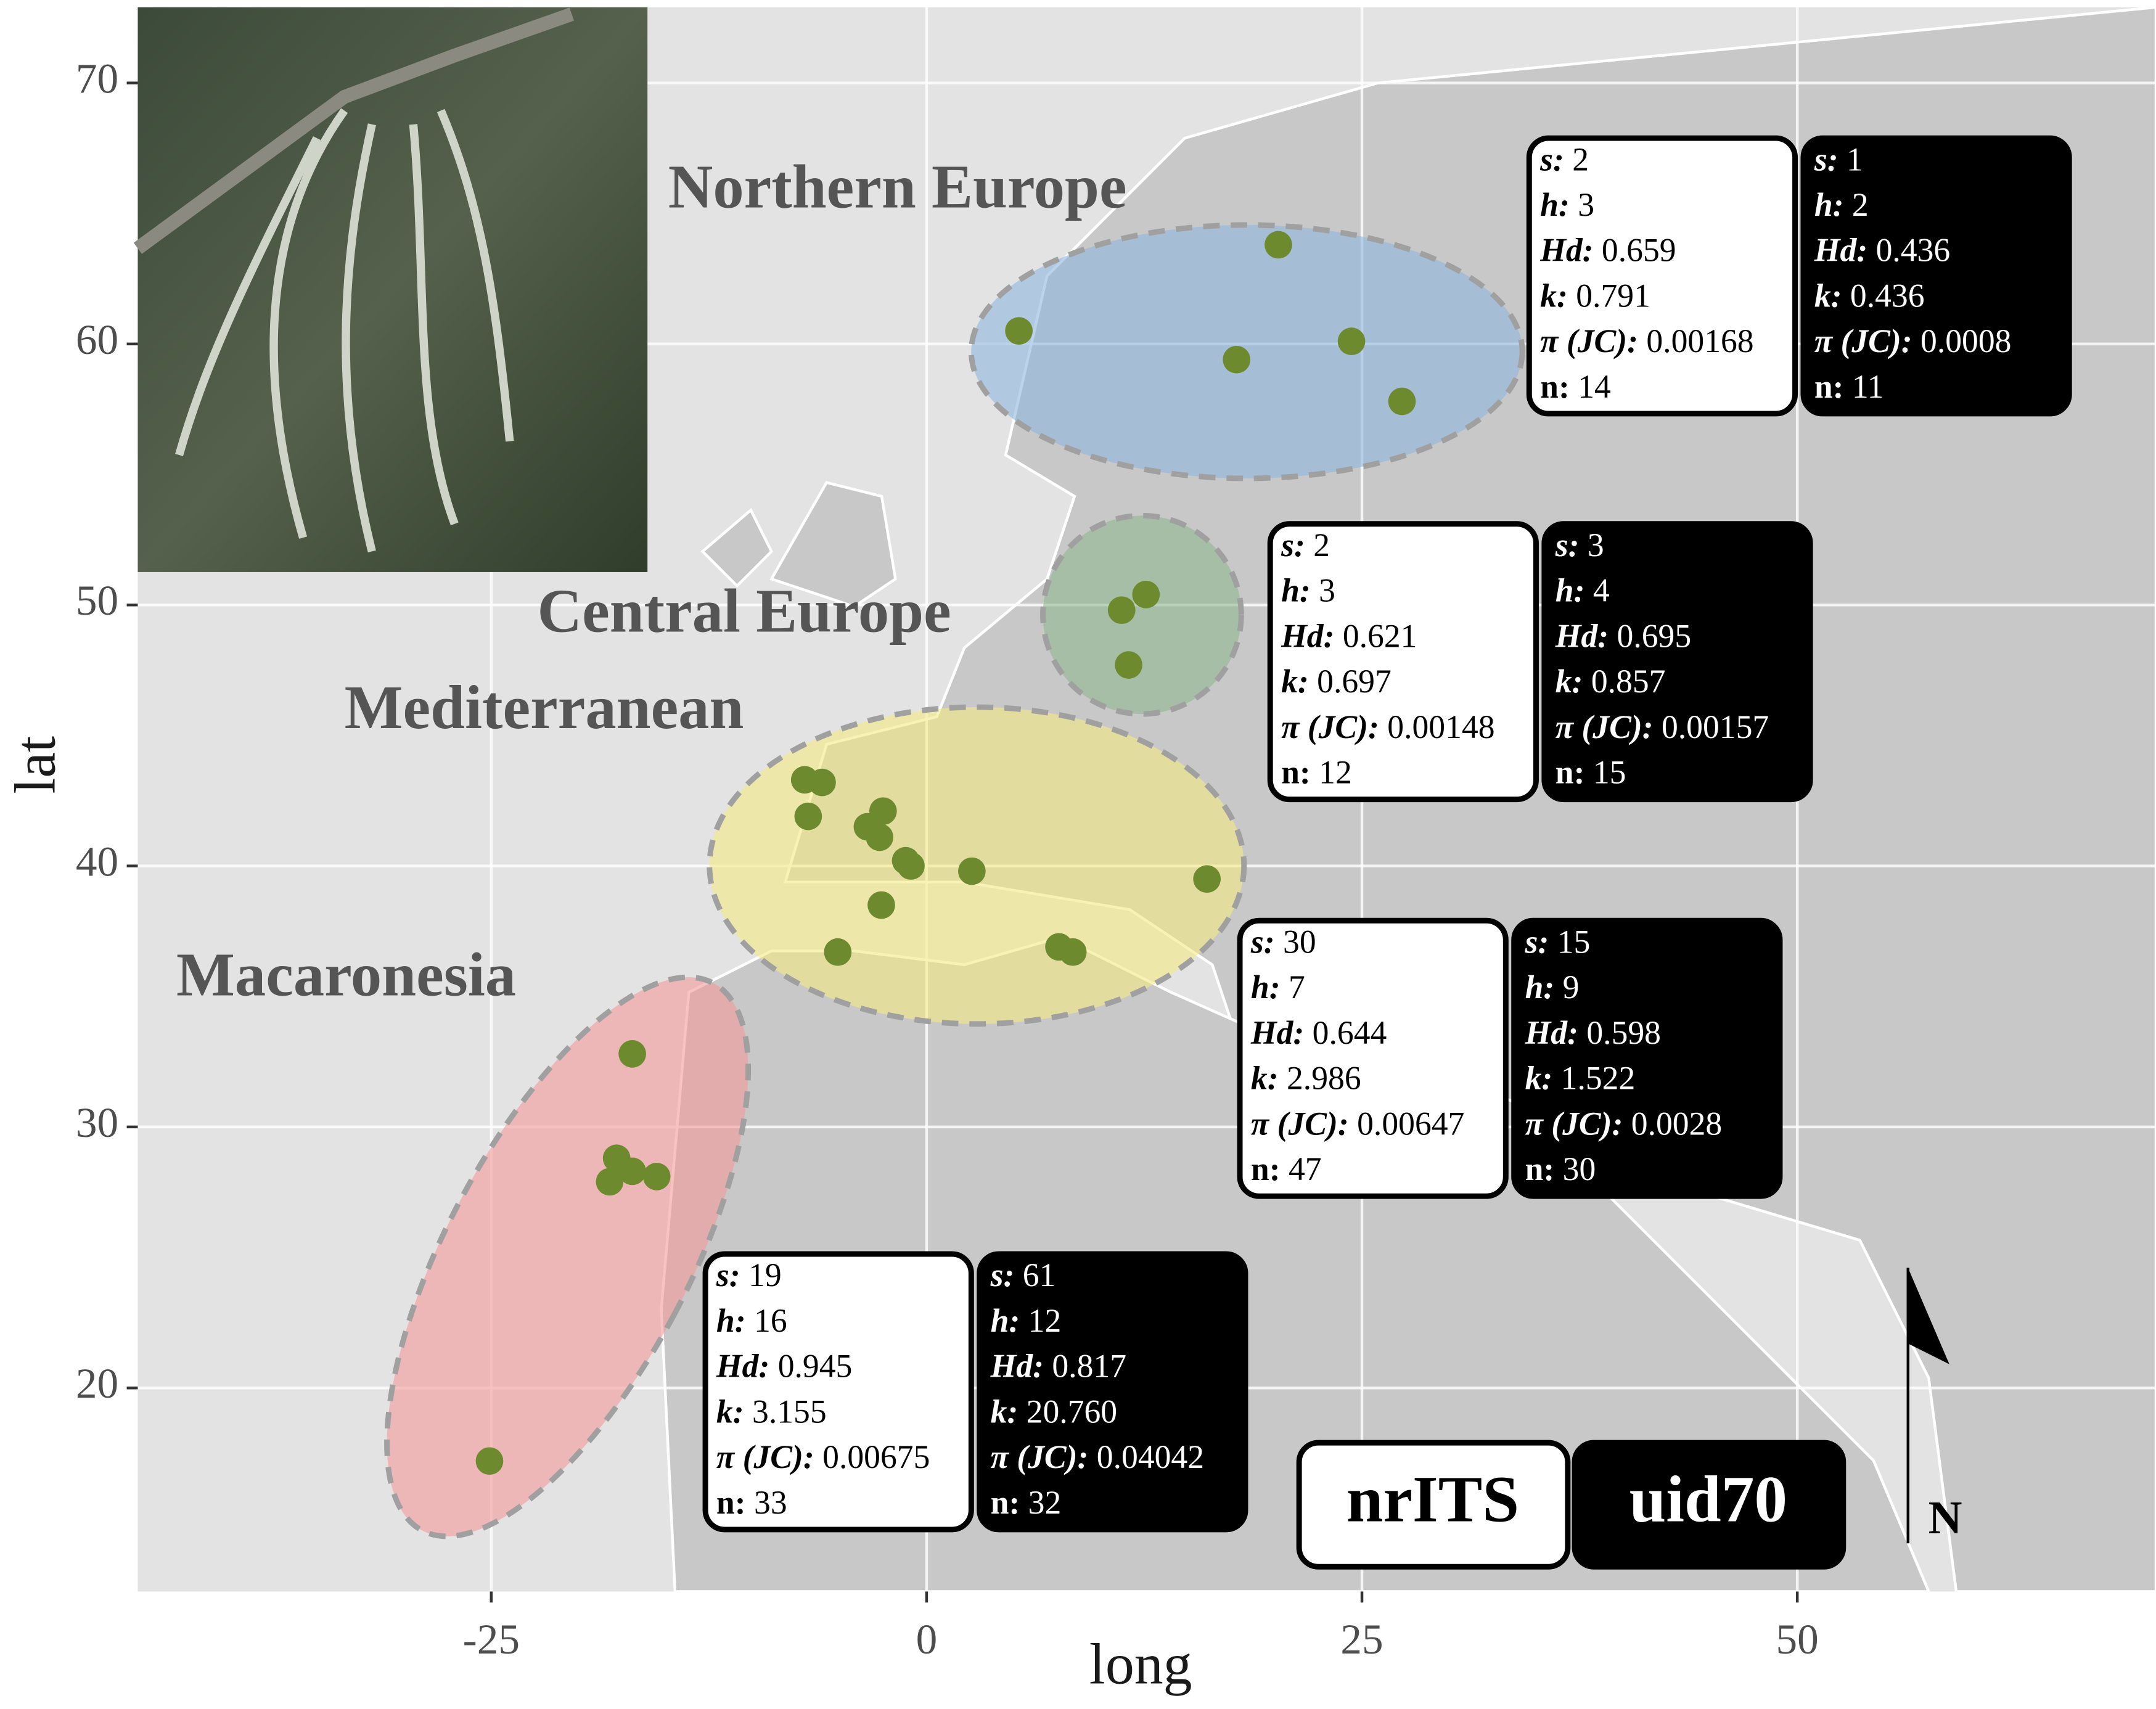 Image resolution: width=2156 pixels, height=1709 pixels. Describe the element at coordinates (1868, 386) in the screenshot. I see `stat-value: 11` at that location.